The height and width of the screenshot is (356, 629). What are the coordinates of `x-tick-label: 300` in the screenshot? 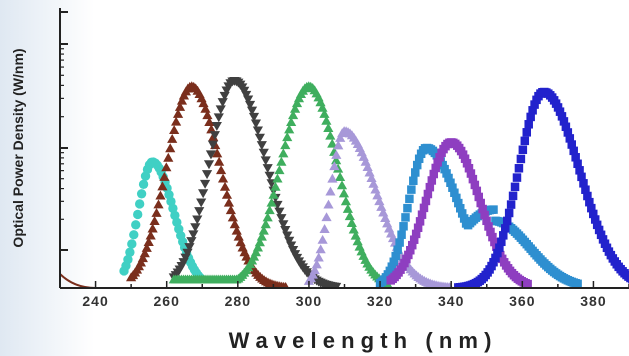 It's located at (309, 301).